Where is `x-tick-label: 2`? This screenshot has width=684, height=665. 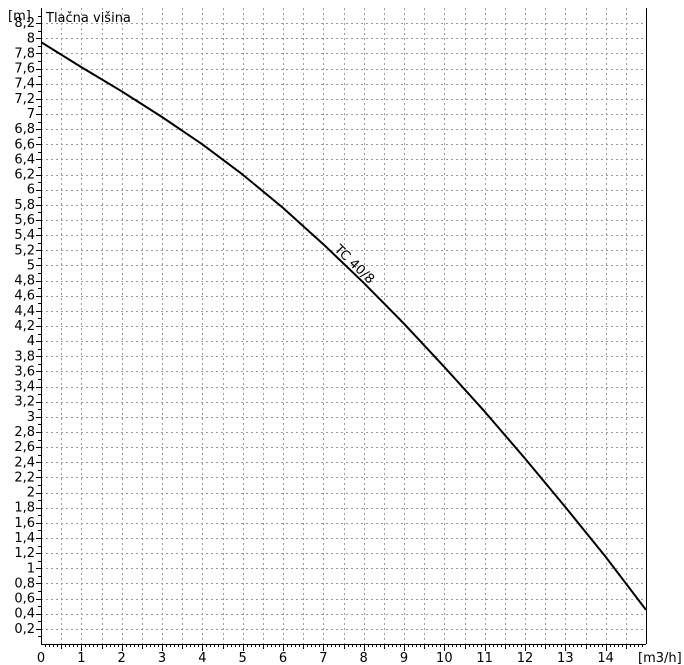 x-tick-label: 2 is located at coordinates (122, 658).